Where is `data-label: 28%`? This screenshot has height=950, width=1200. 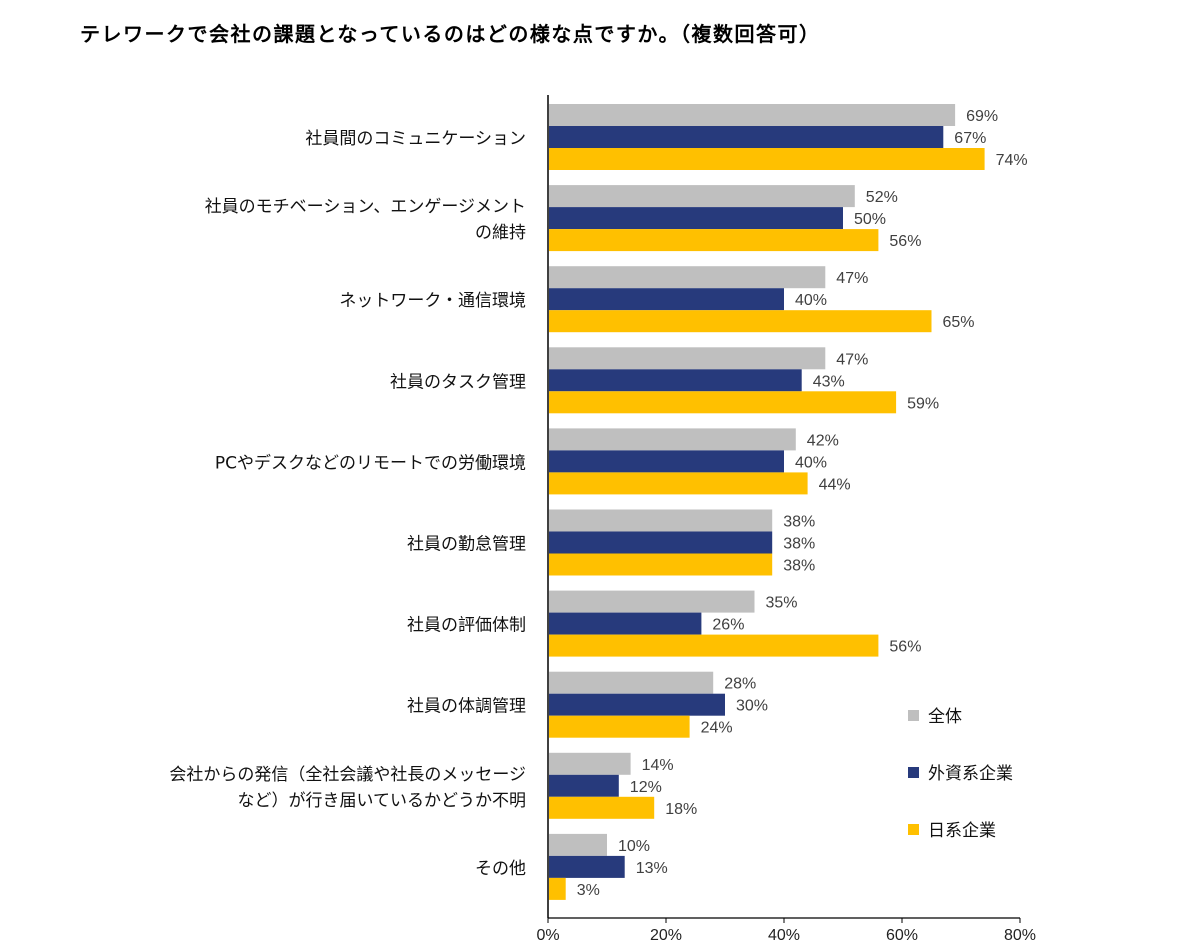
data-label: 28% is located at coordinates (740, 684).